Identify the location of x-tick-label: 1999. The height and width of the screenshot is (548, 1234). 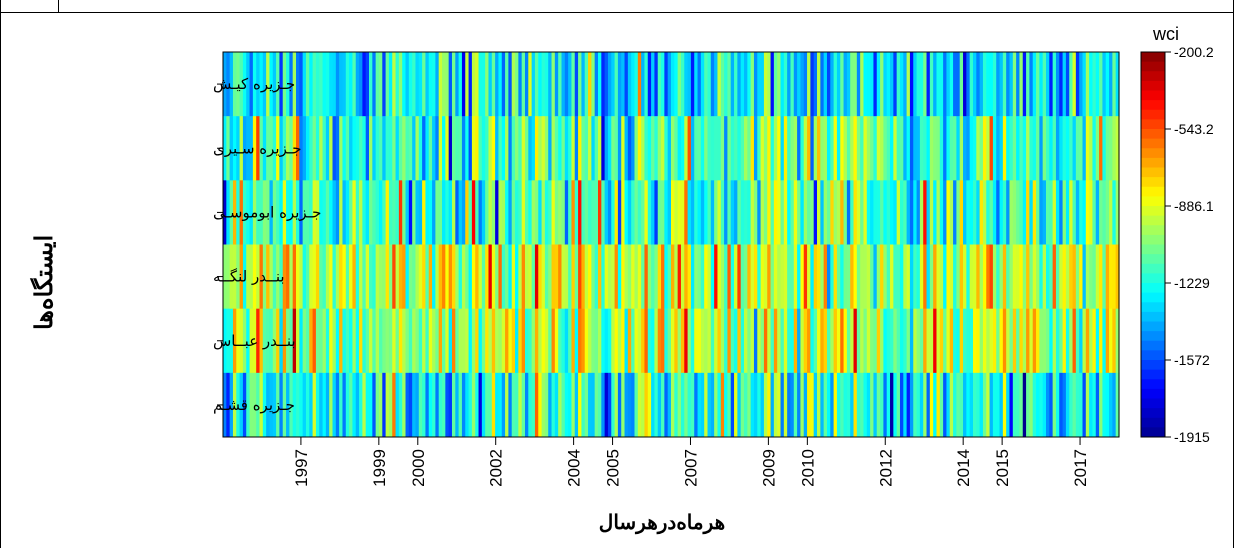
(379, 468).